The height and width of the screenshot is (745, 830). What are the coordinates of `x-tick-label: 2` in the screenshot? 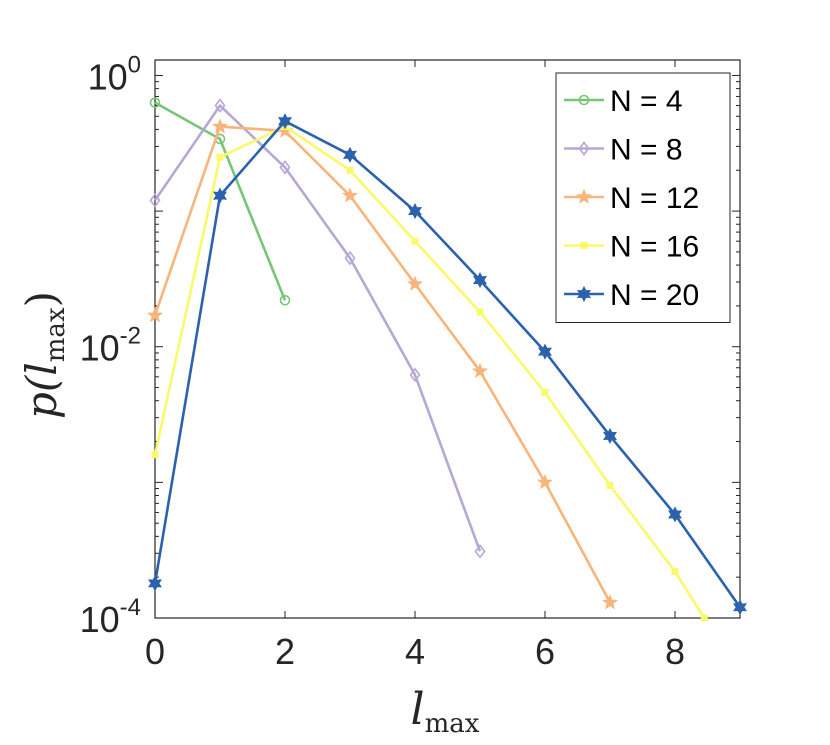 It's located at (285, 651).